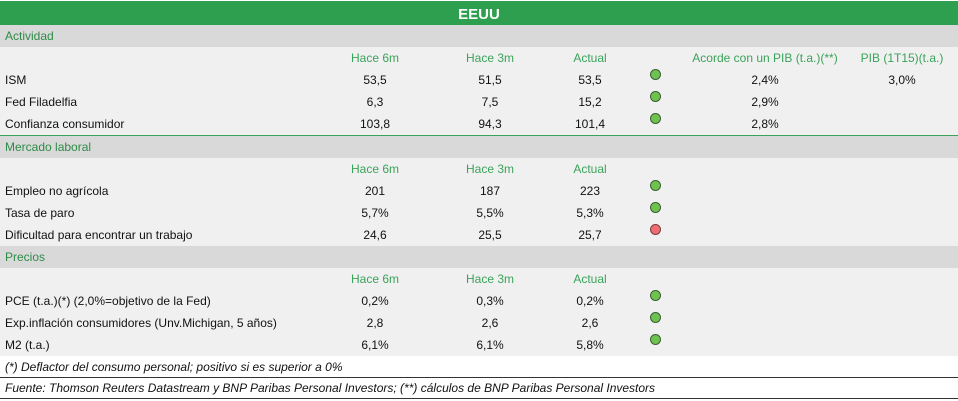  I want to click on table-title: EEUU, so click(479, 14).